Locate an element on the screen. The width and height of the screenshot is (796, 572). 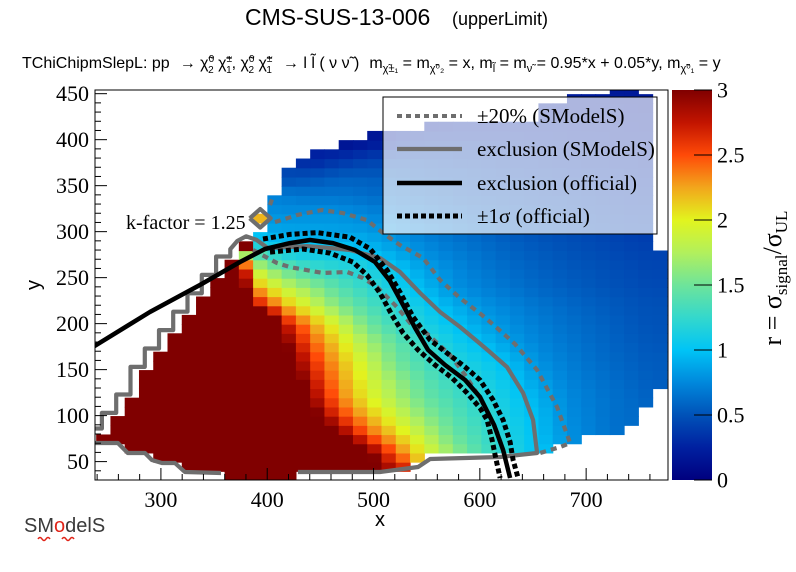
colorbar-tick-label: 2.5 is located at coordinates (731, 155).